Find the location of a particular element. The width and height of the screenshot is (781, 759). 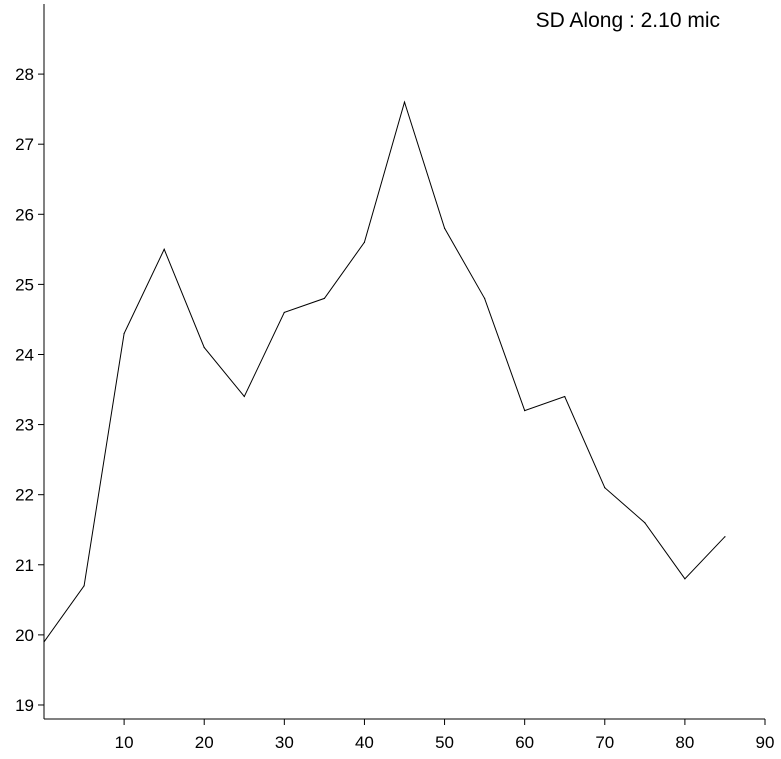

x-tick-label: 90 is located at coordinates (765, 742).